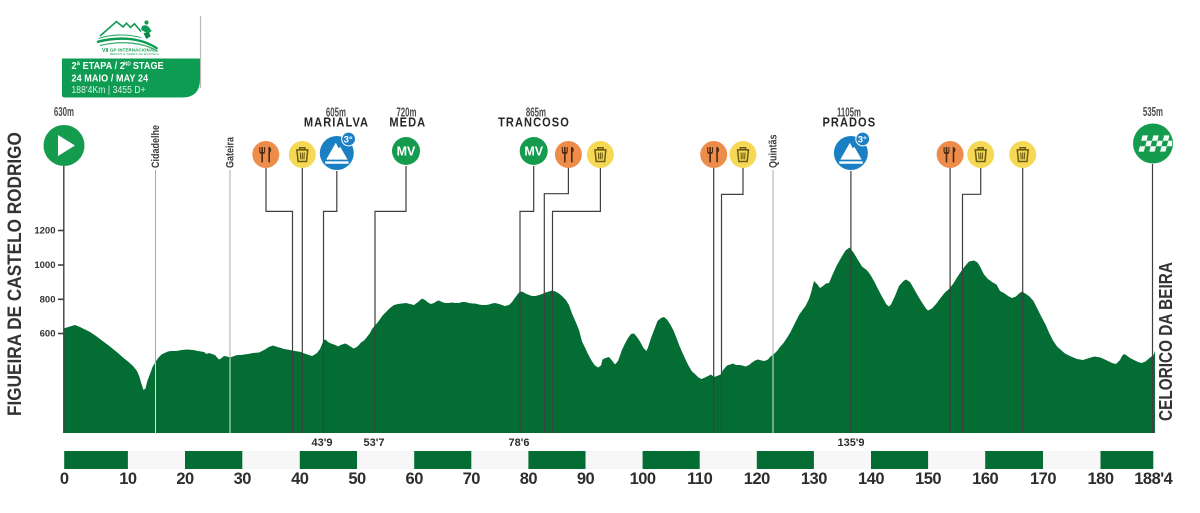  Describe the element at coordinates (985, 479) in the screenshot. I see `svg-text: 160` at that location.